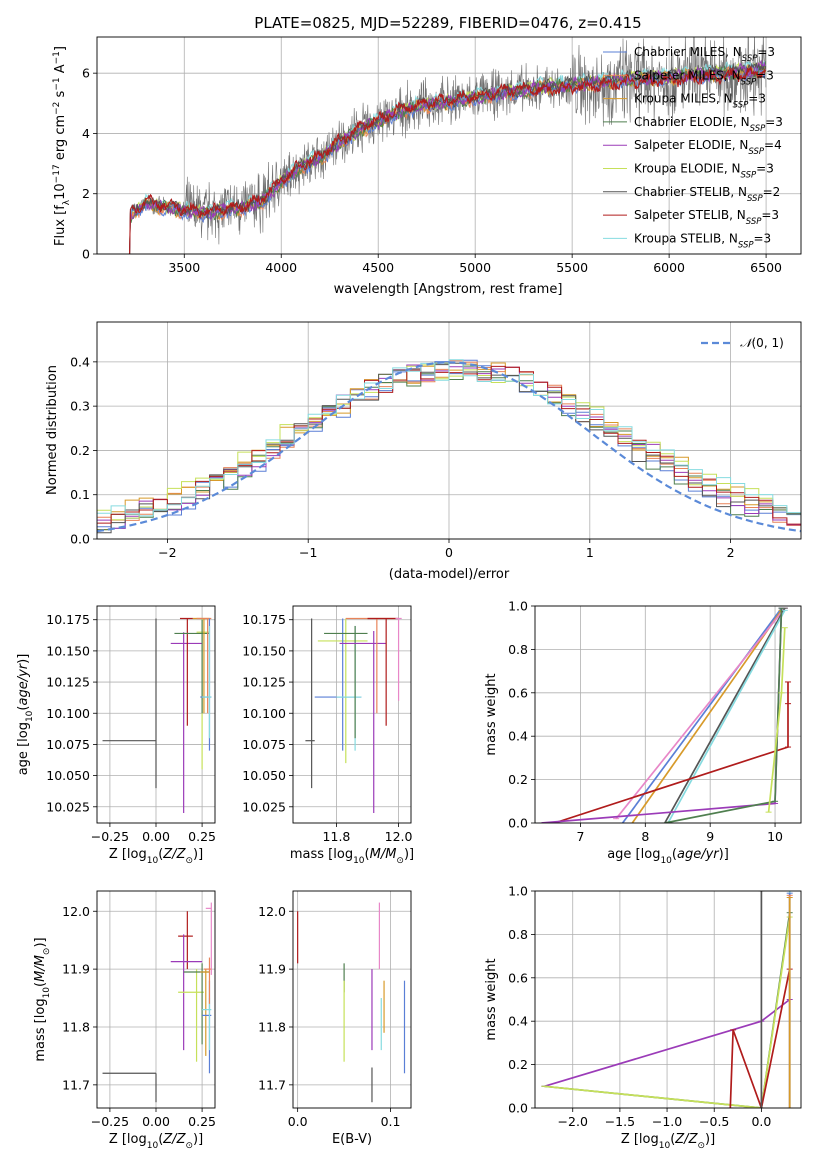  I want to click on x-tick-label: −1.5, so click(620, 1121).